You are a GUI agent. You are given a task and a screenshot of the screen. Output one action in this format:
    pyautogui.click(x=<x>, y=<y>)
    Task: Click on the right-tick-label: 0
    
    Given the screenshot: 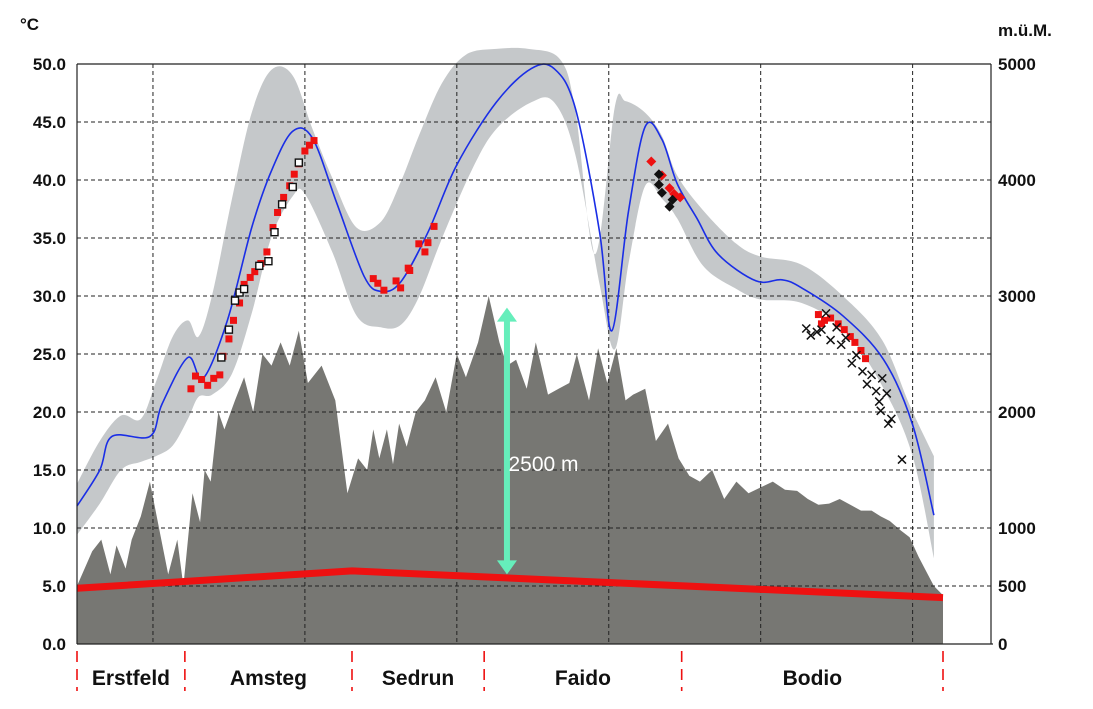 What is the action you would take?
    pyautogui.click(x=1002, y=644)
    